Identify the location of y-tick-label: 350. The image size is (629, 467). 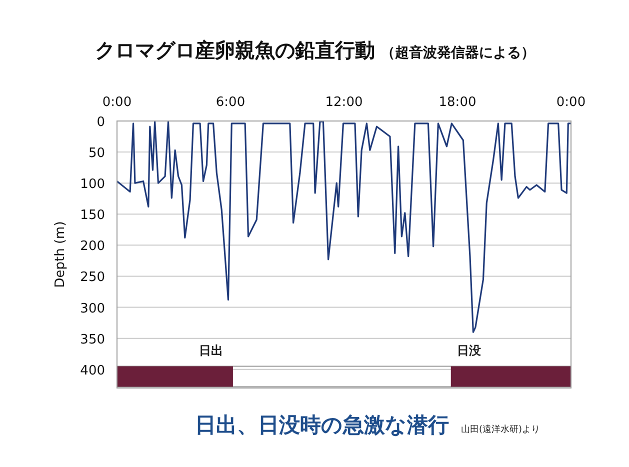
(92, 340).